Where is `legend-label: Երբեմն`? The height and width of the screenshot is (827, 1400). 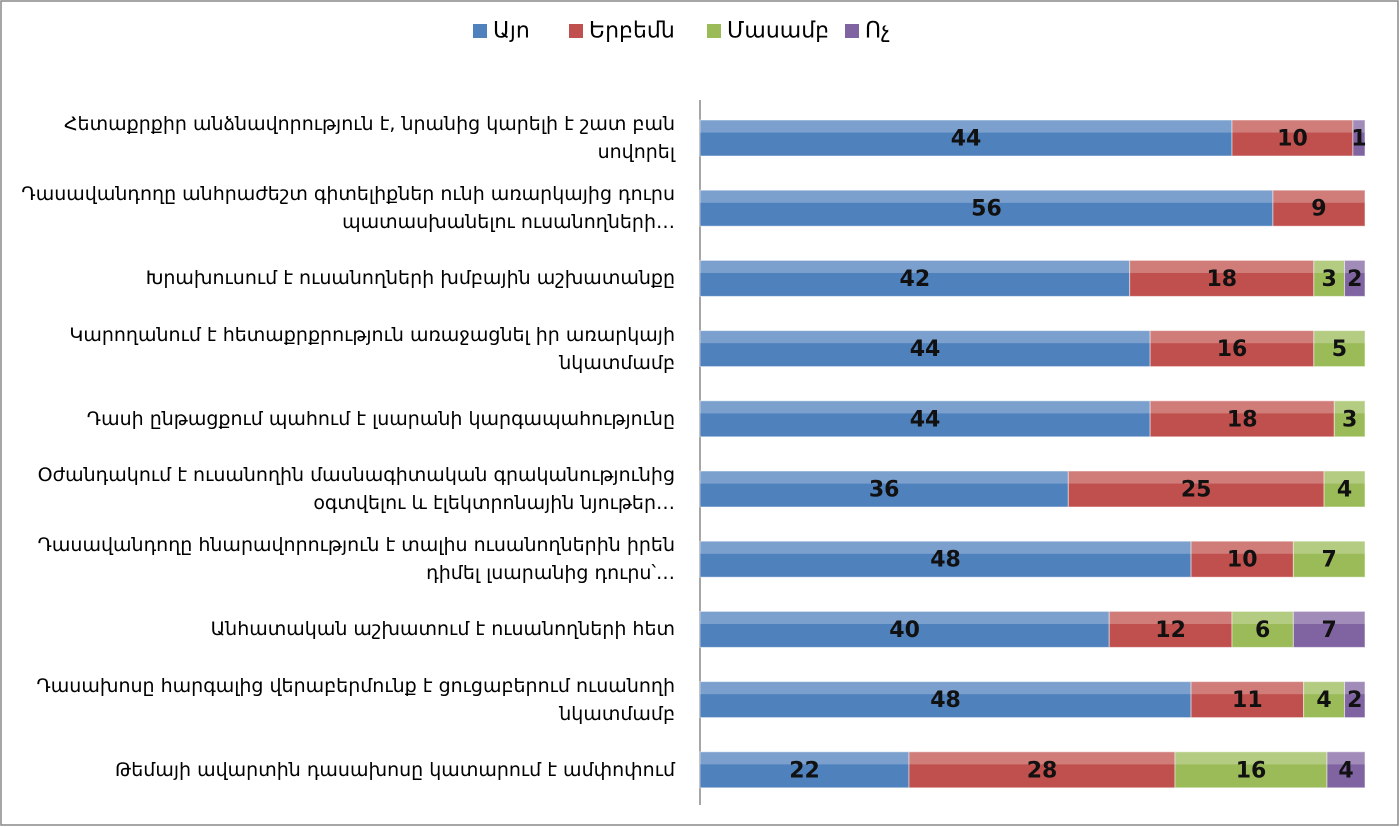
legend-label: Երբեմն is located at coordinates (632, 31).